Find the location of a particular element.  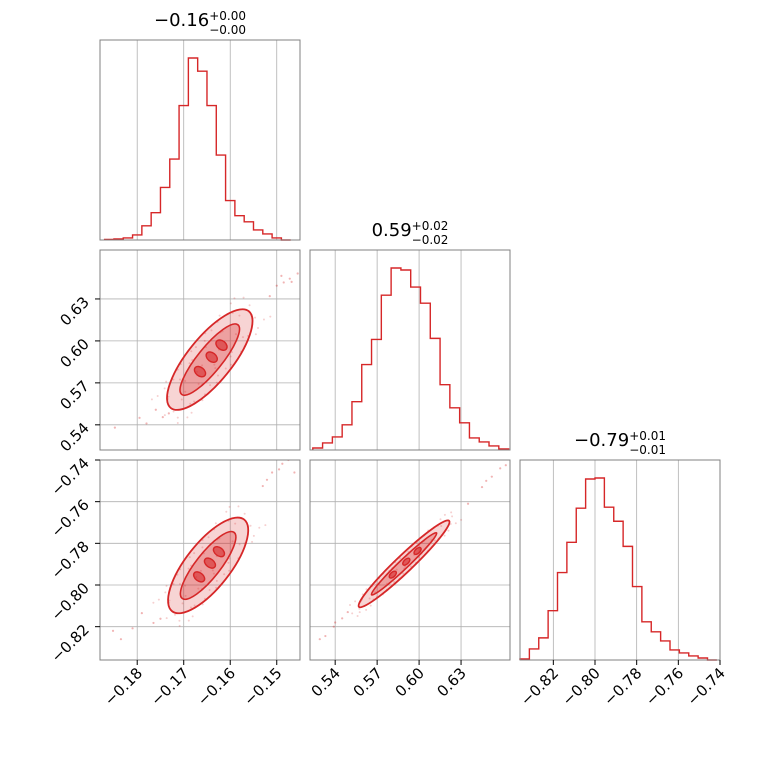

histogram-panel-0: −0.16+0.00−0.00 is located at coordinates (200, 125).